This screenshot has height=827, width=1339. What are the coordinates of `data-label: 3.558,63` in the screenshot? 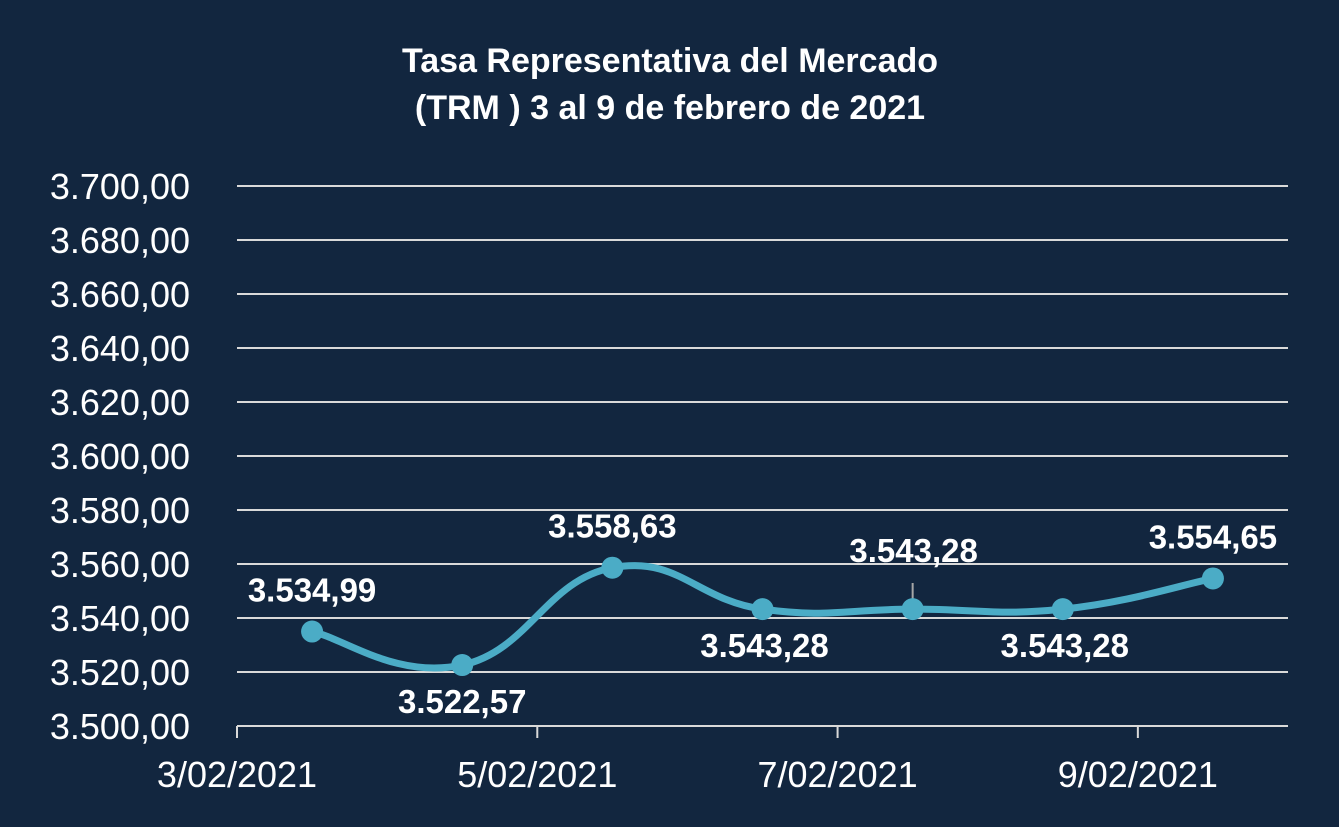 It's located at (612, 526).